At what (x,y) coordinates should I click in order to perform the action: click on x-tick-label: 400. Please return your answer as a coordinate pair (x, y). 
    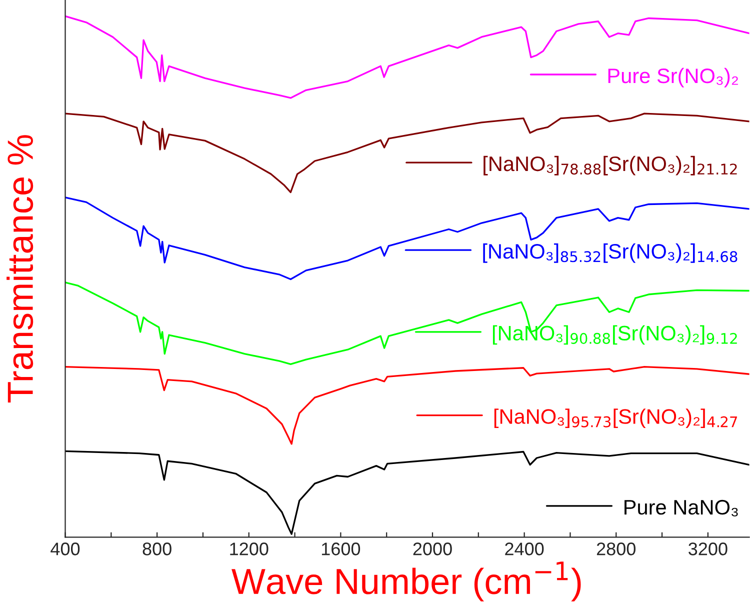
    Looking at the image, I should click on (65, 549).